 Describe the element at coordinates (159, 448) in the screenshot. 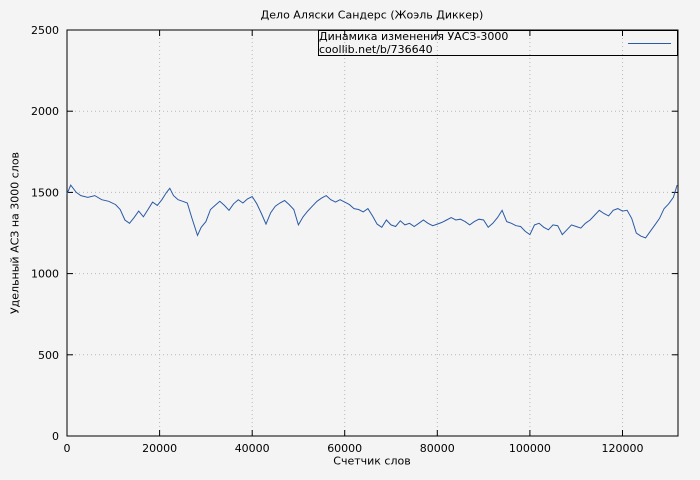

I see `x-tick-label: 20000` at that location.